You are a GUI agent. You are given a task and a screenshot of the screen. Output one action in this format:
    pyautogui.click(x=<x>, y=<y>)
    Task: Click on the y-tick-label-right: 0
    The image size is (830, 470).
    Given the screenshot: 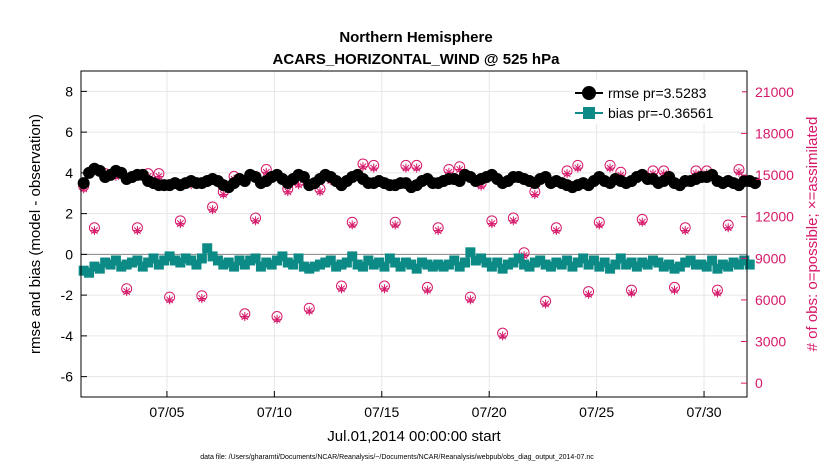 What is the action you would take?
    pyautogui.click(x=759, y=383)
    